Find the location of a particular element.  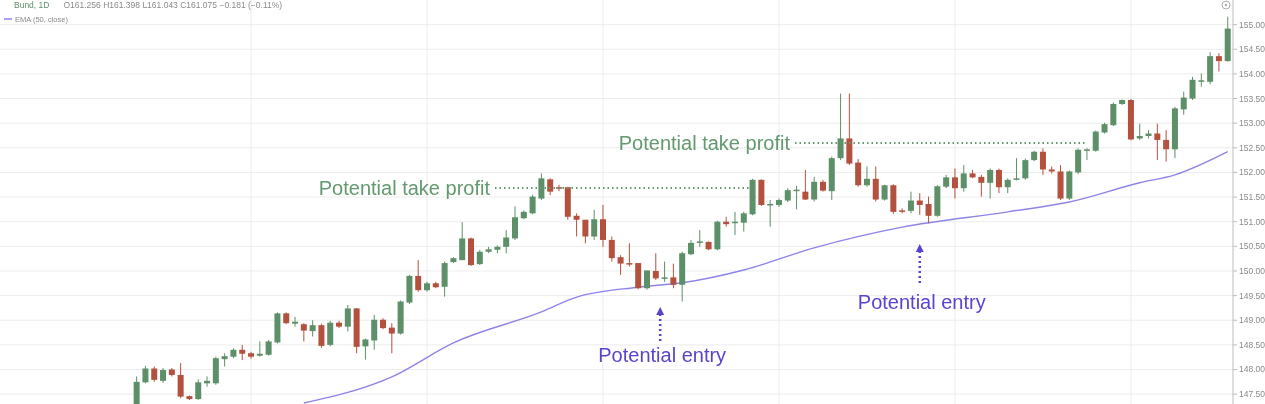

y-tick-label: 147.50 is located at coordinates (1252, 394).